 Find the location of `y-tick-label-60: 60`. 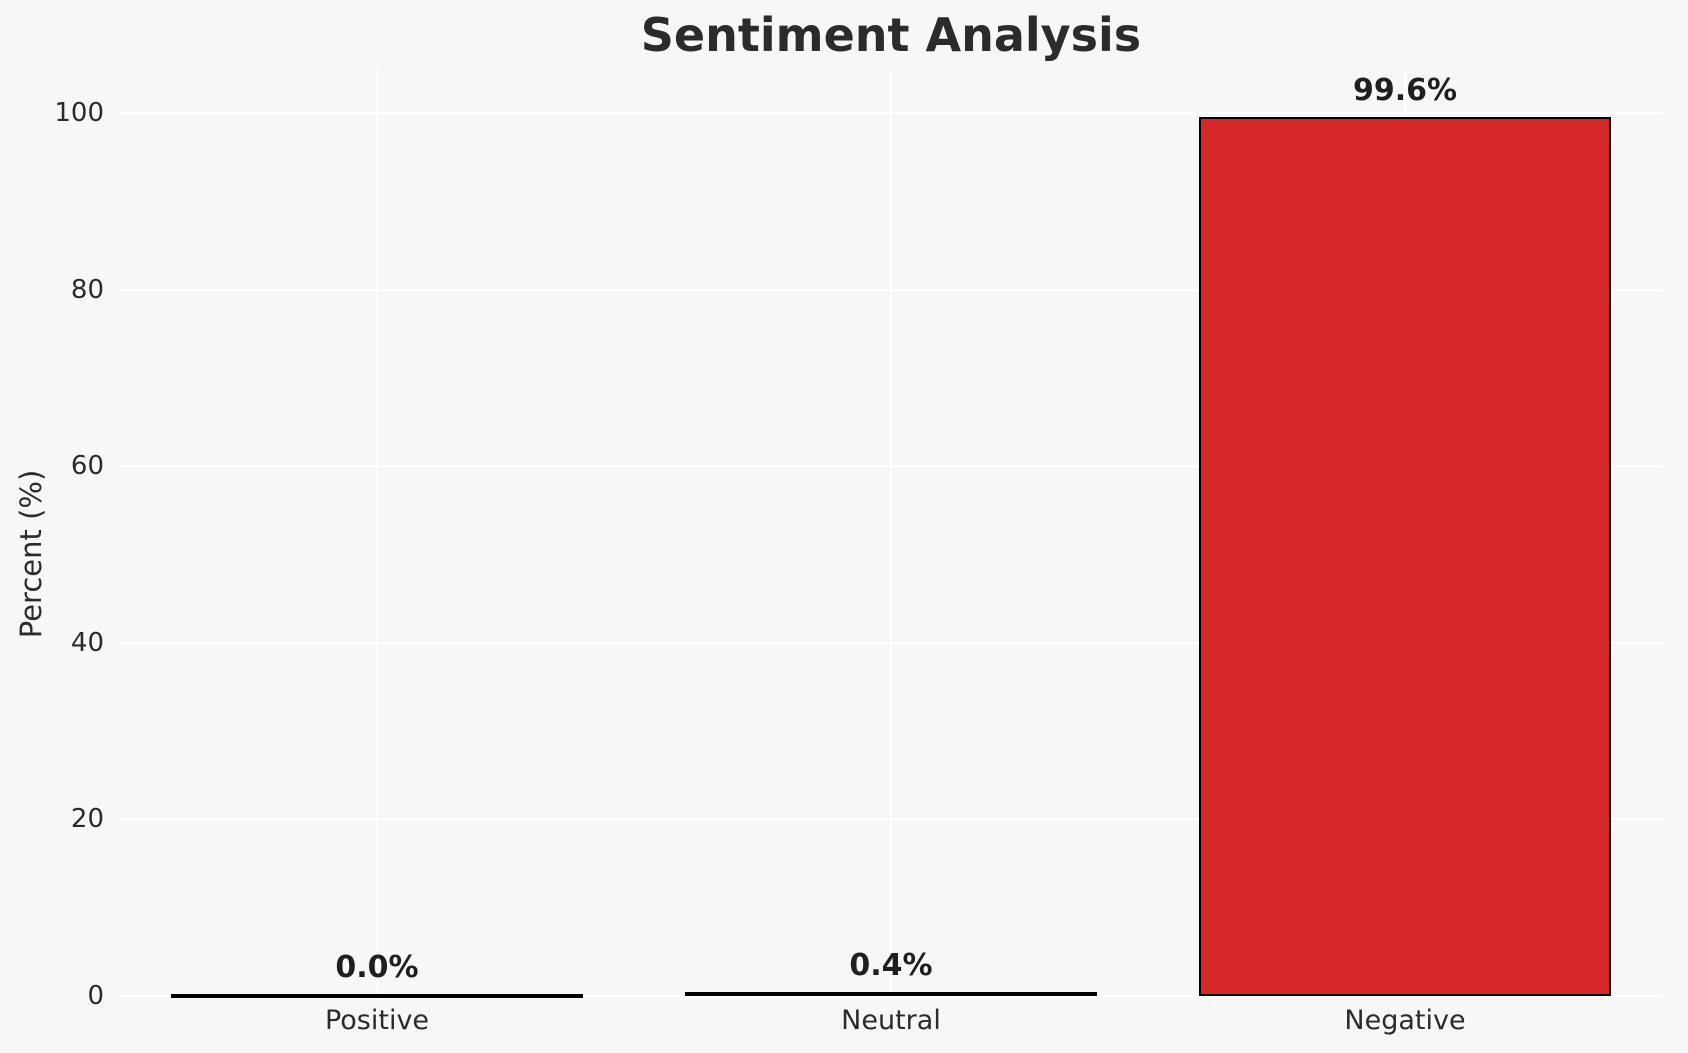

y-tick-label-60: 60 is located at coordinates (87, 466).